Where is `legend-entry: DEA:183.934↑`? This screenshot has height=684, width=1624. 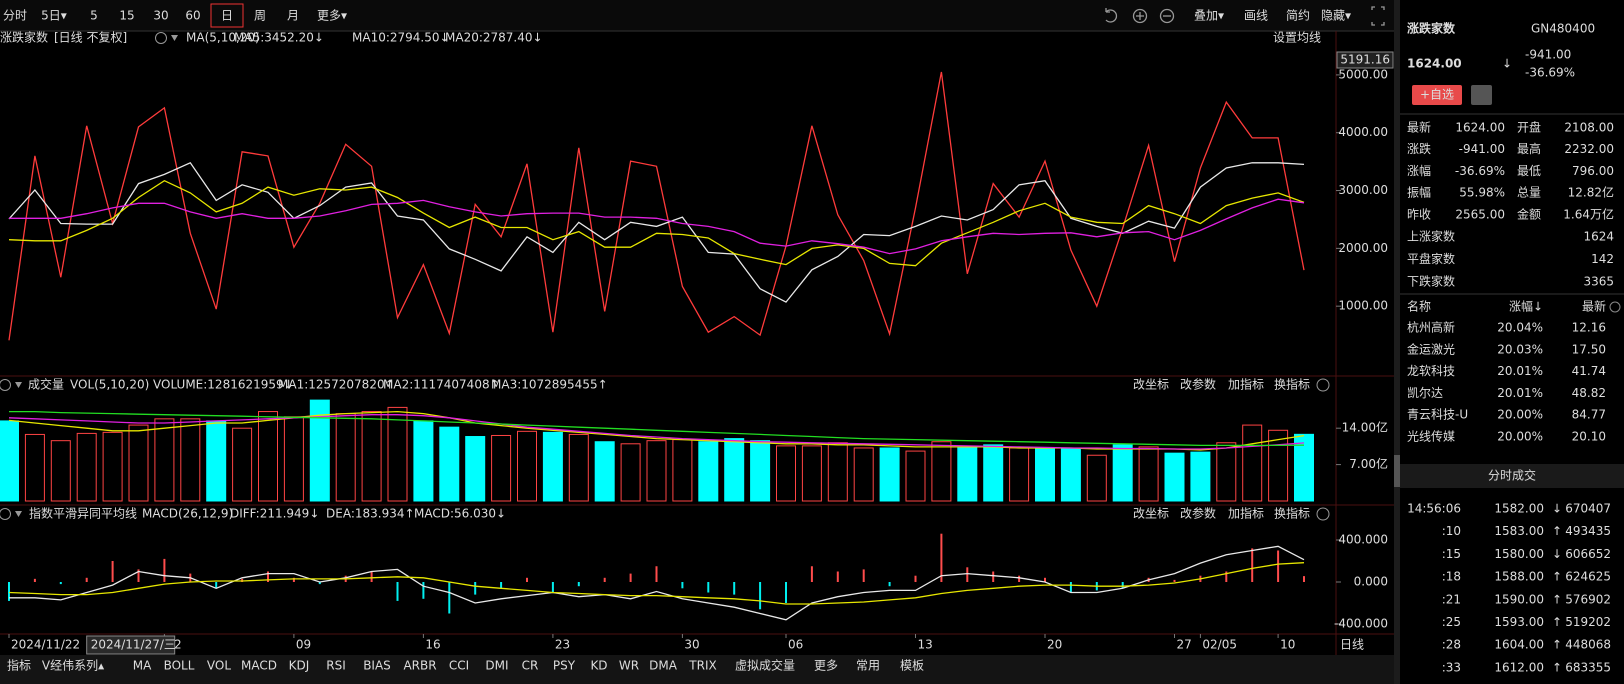 legend-entry: DEA:183.934↑ is located at coordinates (370, 514).